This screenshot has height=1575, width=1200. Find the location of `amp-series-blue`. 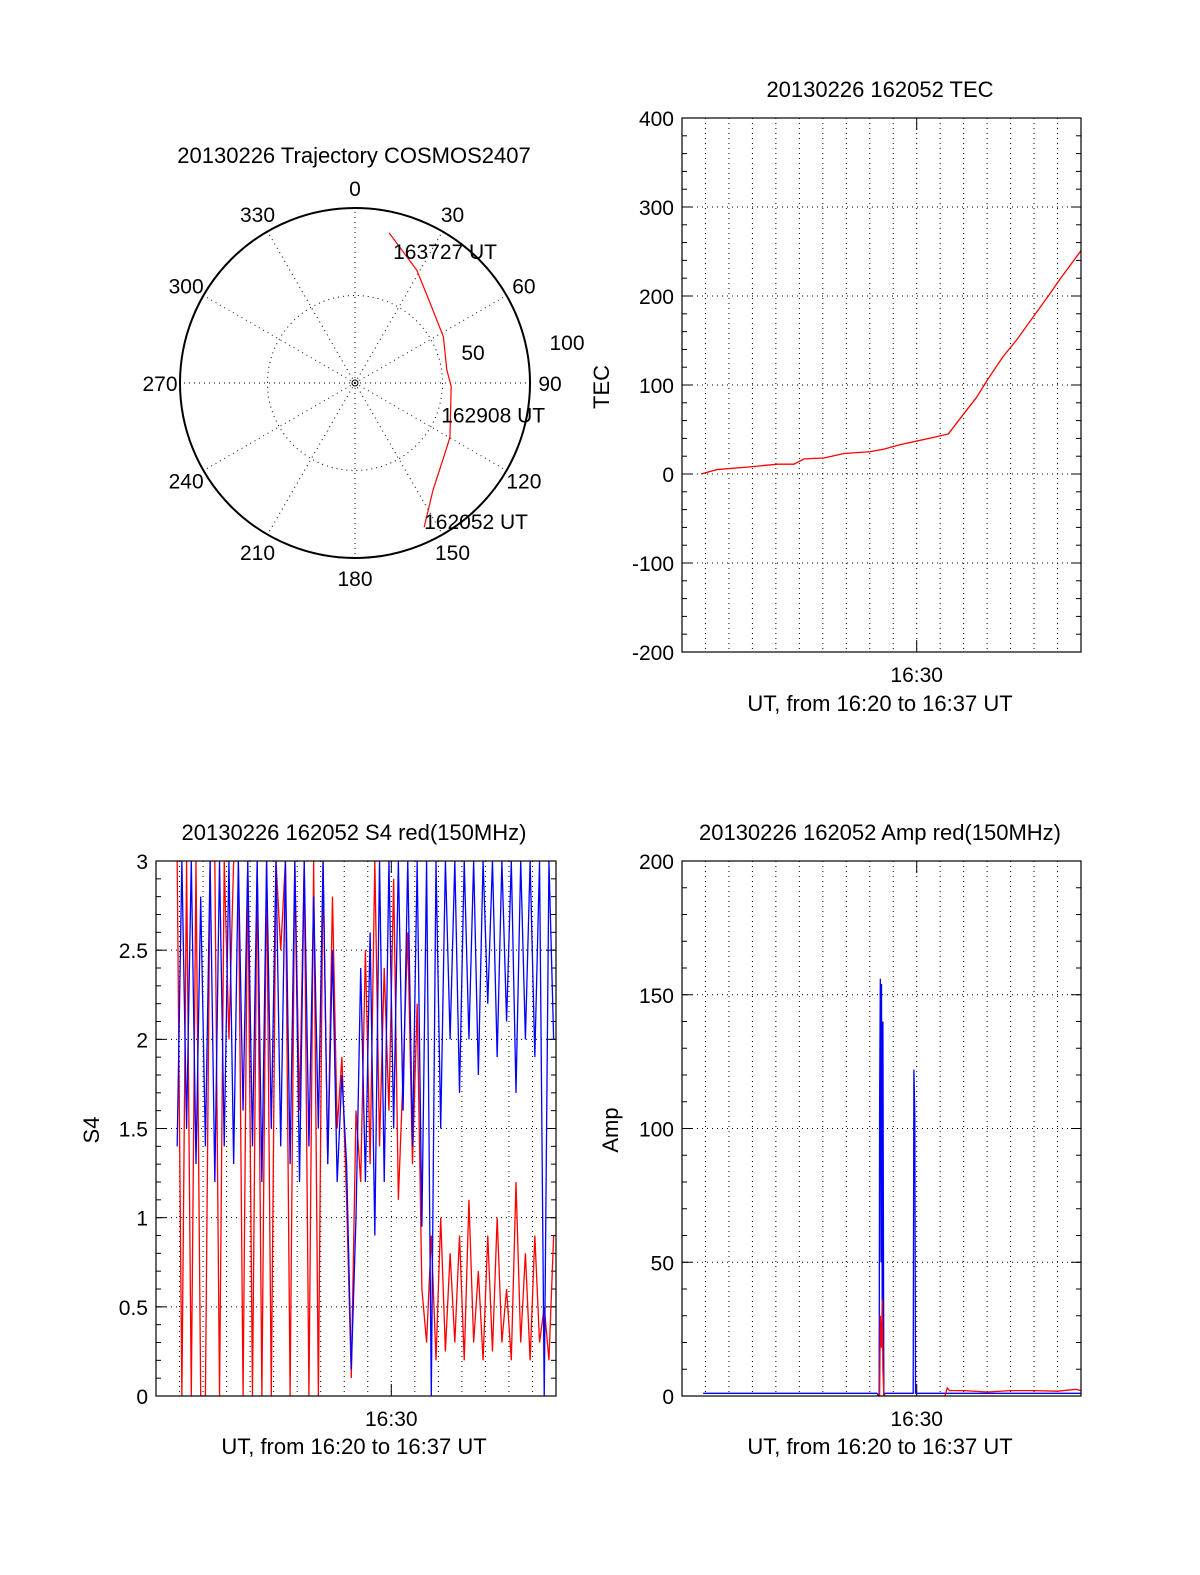

amp-series-blue is located at coordinates (892, 1187).